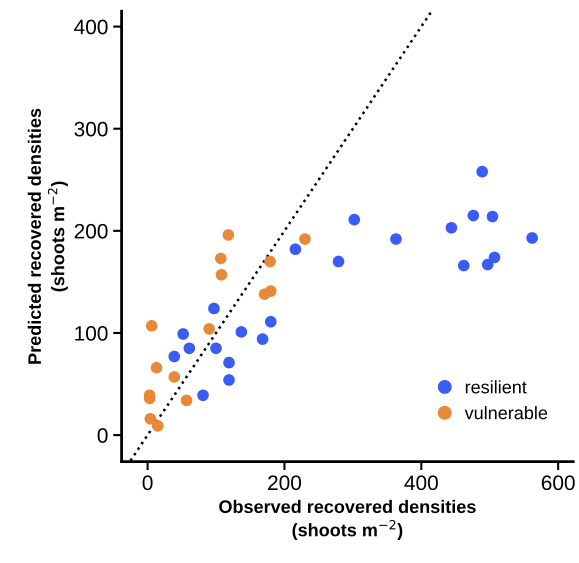 This screenshot has height=563, width=579. Describe the element at coordinates (558, 482) in the screenshot. I see `x-tick-label: 600` at that location.